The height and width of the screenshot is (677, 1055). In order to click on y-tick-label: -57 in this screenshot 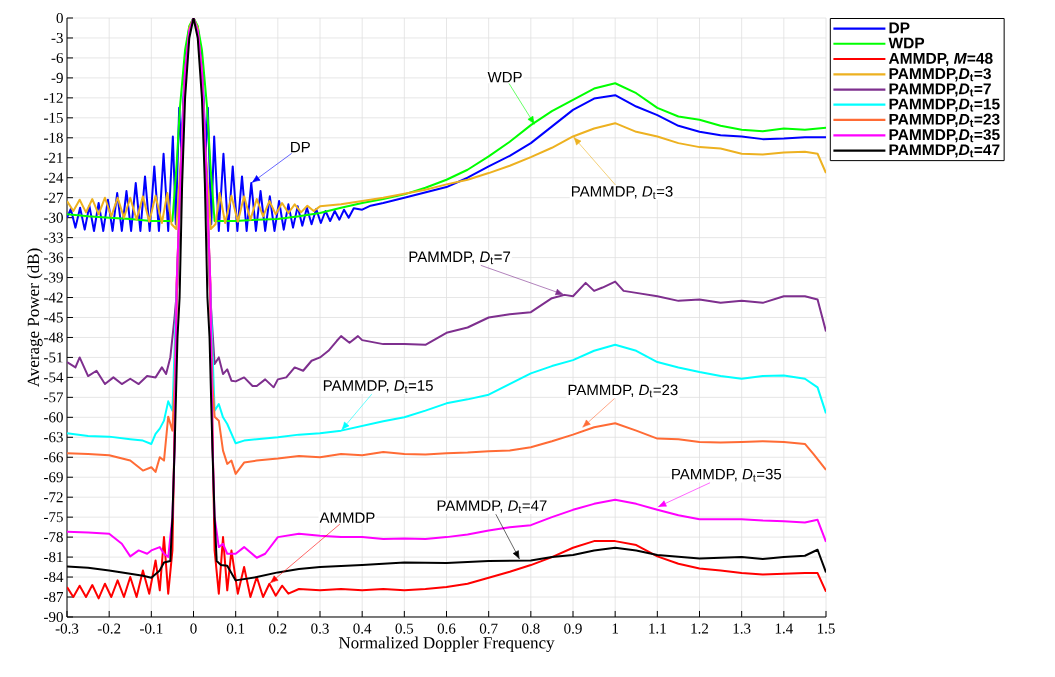, I will do `click(54, 397)`.